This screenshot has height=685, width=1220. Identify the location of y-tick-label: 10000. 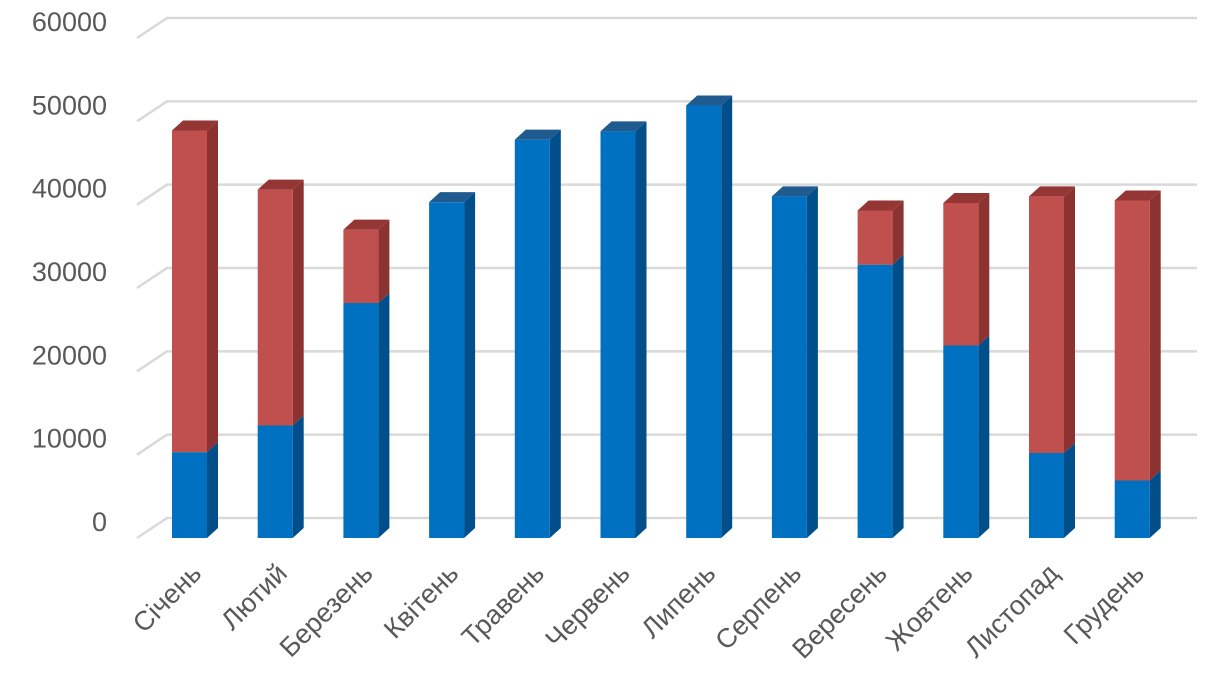
(69, 439).